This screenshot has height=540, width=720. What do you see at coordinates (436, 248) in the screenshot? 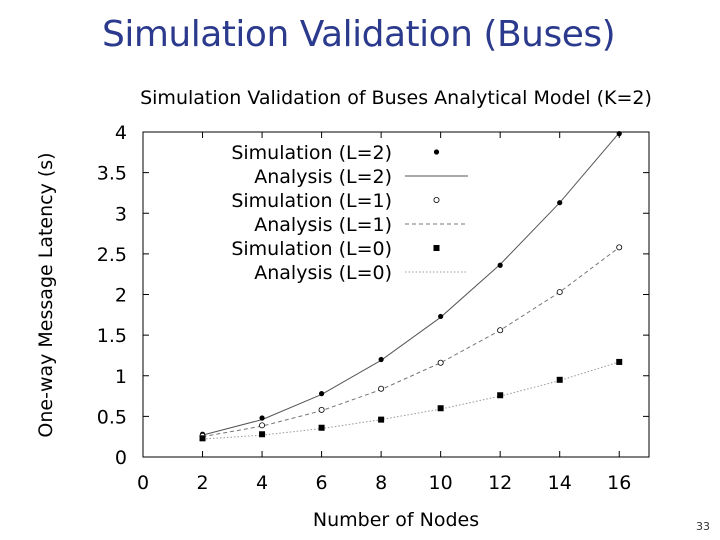
I see `legend-marker-sim_l0` at bounding box center [436, 248].